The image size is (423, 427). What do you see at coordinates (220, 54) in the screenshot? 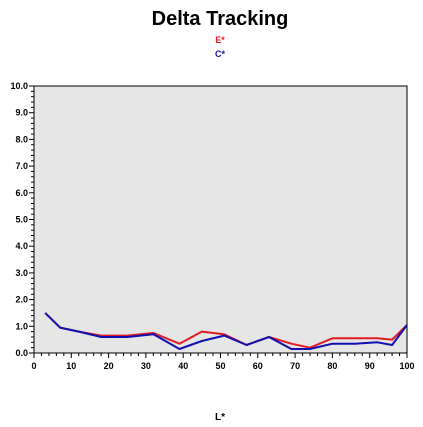
I see `legend-entry-c: C*` at bounding box center [220, 54].